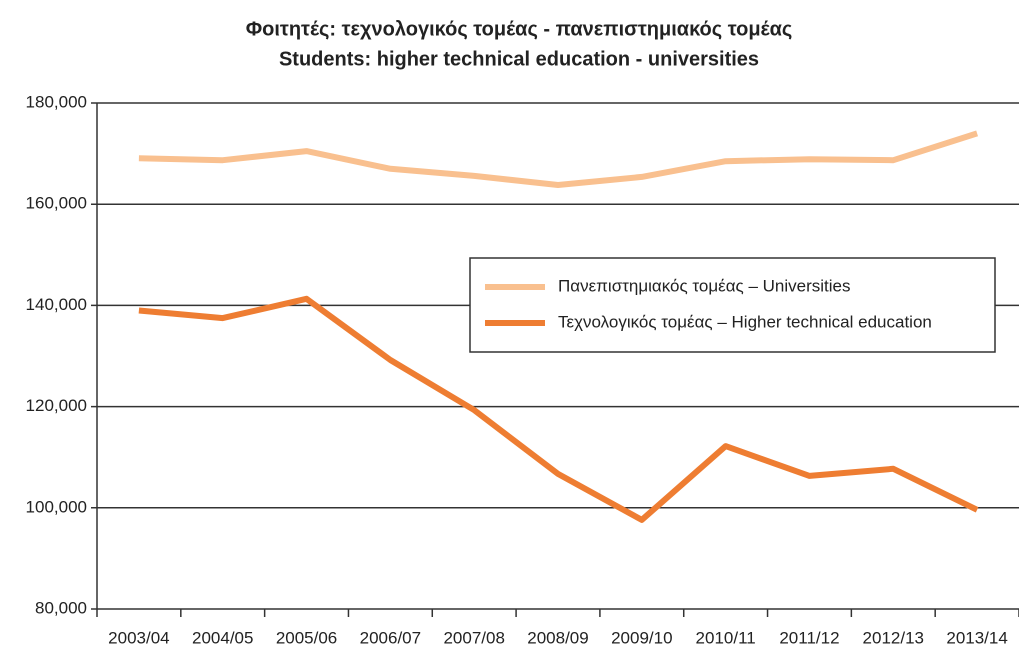 This screenshot has width=1019, height=653. I want to click on x-tick-label: 2004/05, so click(222, 637).